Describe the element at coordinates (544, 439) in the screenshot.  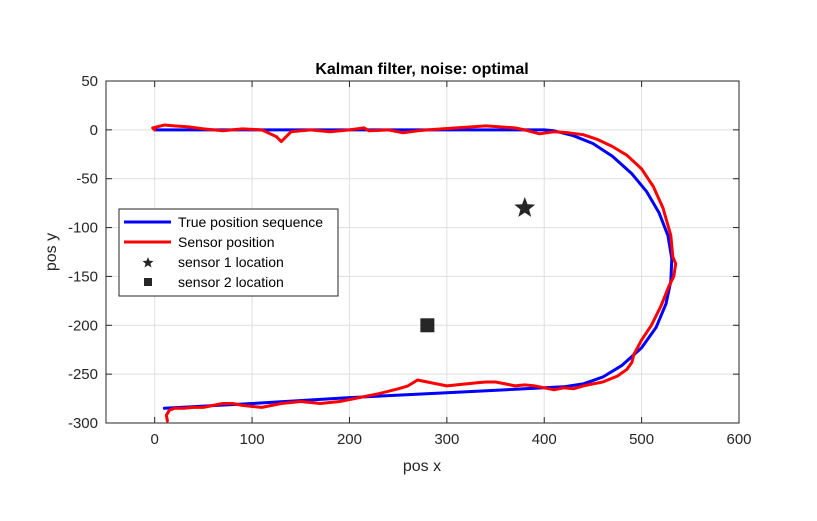
I see `x-tick-label: 400` at that location.